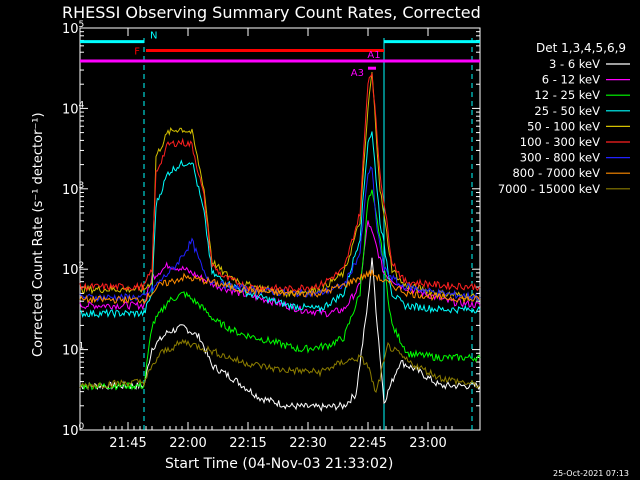  What do you see at coordinates (560, 142) in the screenshot?
I see `legend-label: 100 - 300 keV` at bounding box center [560, 142].